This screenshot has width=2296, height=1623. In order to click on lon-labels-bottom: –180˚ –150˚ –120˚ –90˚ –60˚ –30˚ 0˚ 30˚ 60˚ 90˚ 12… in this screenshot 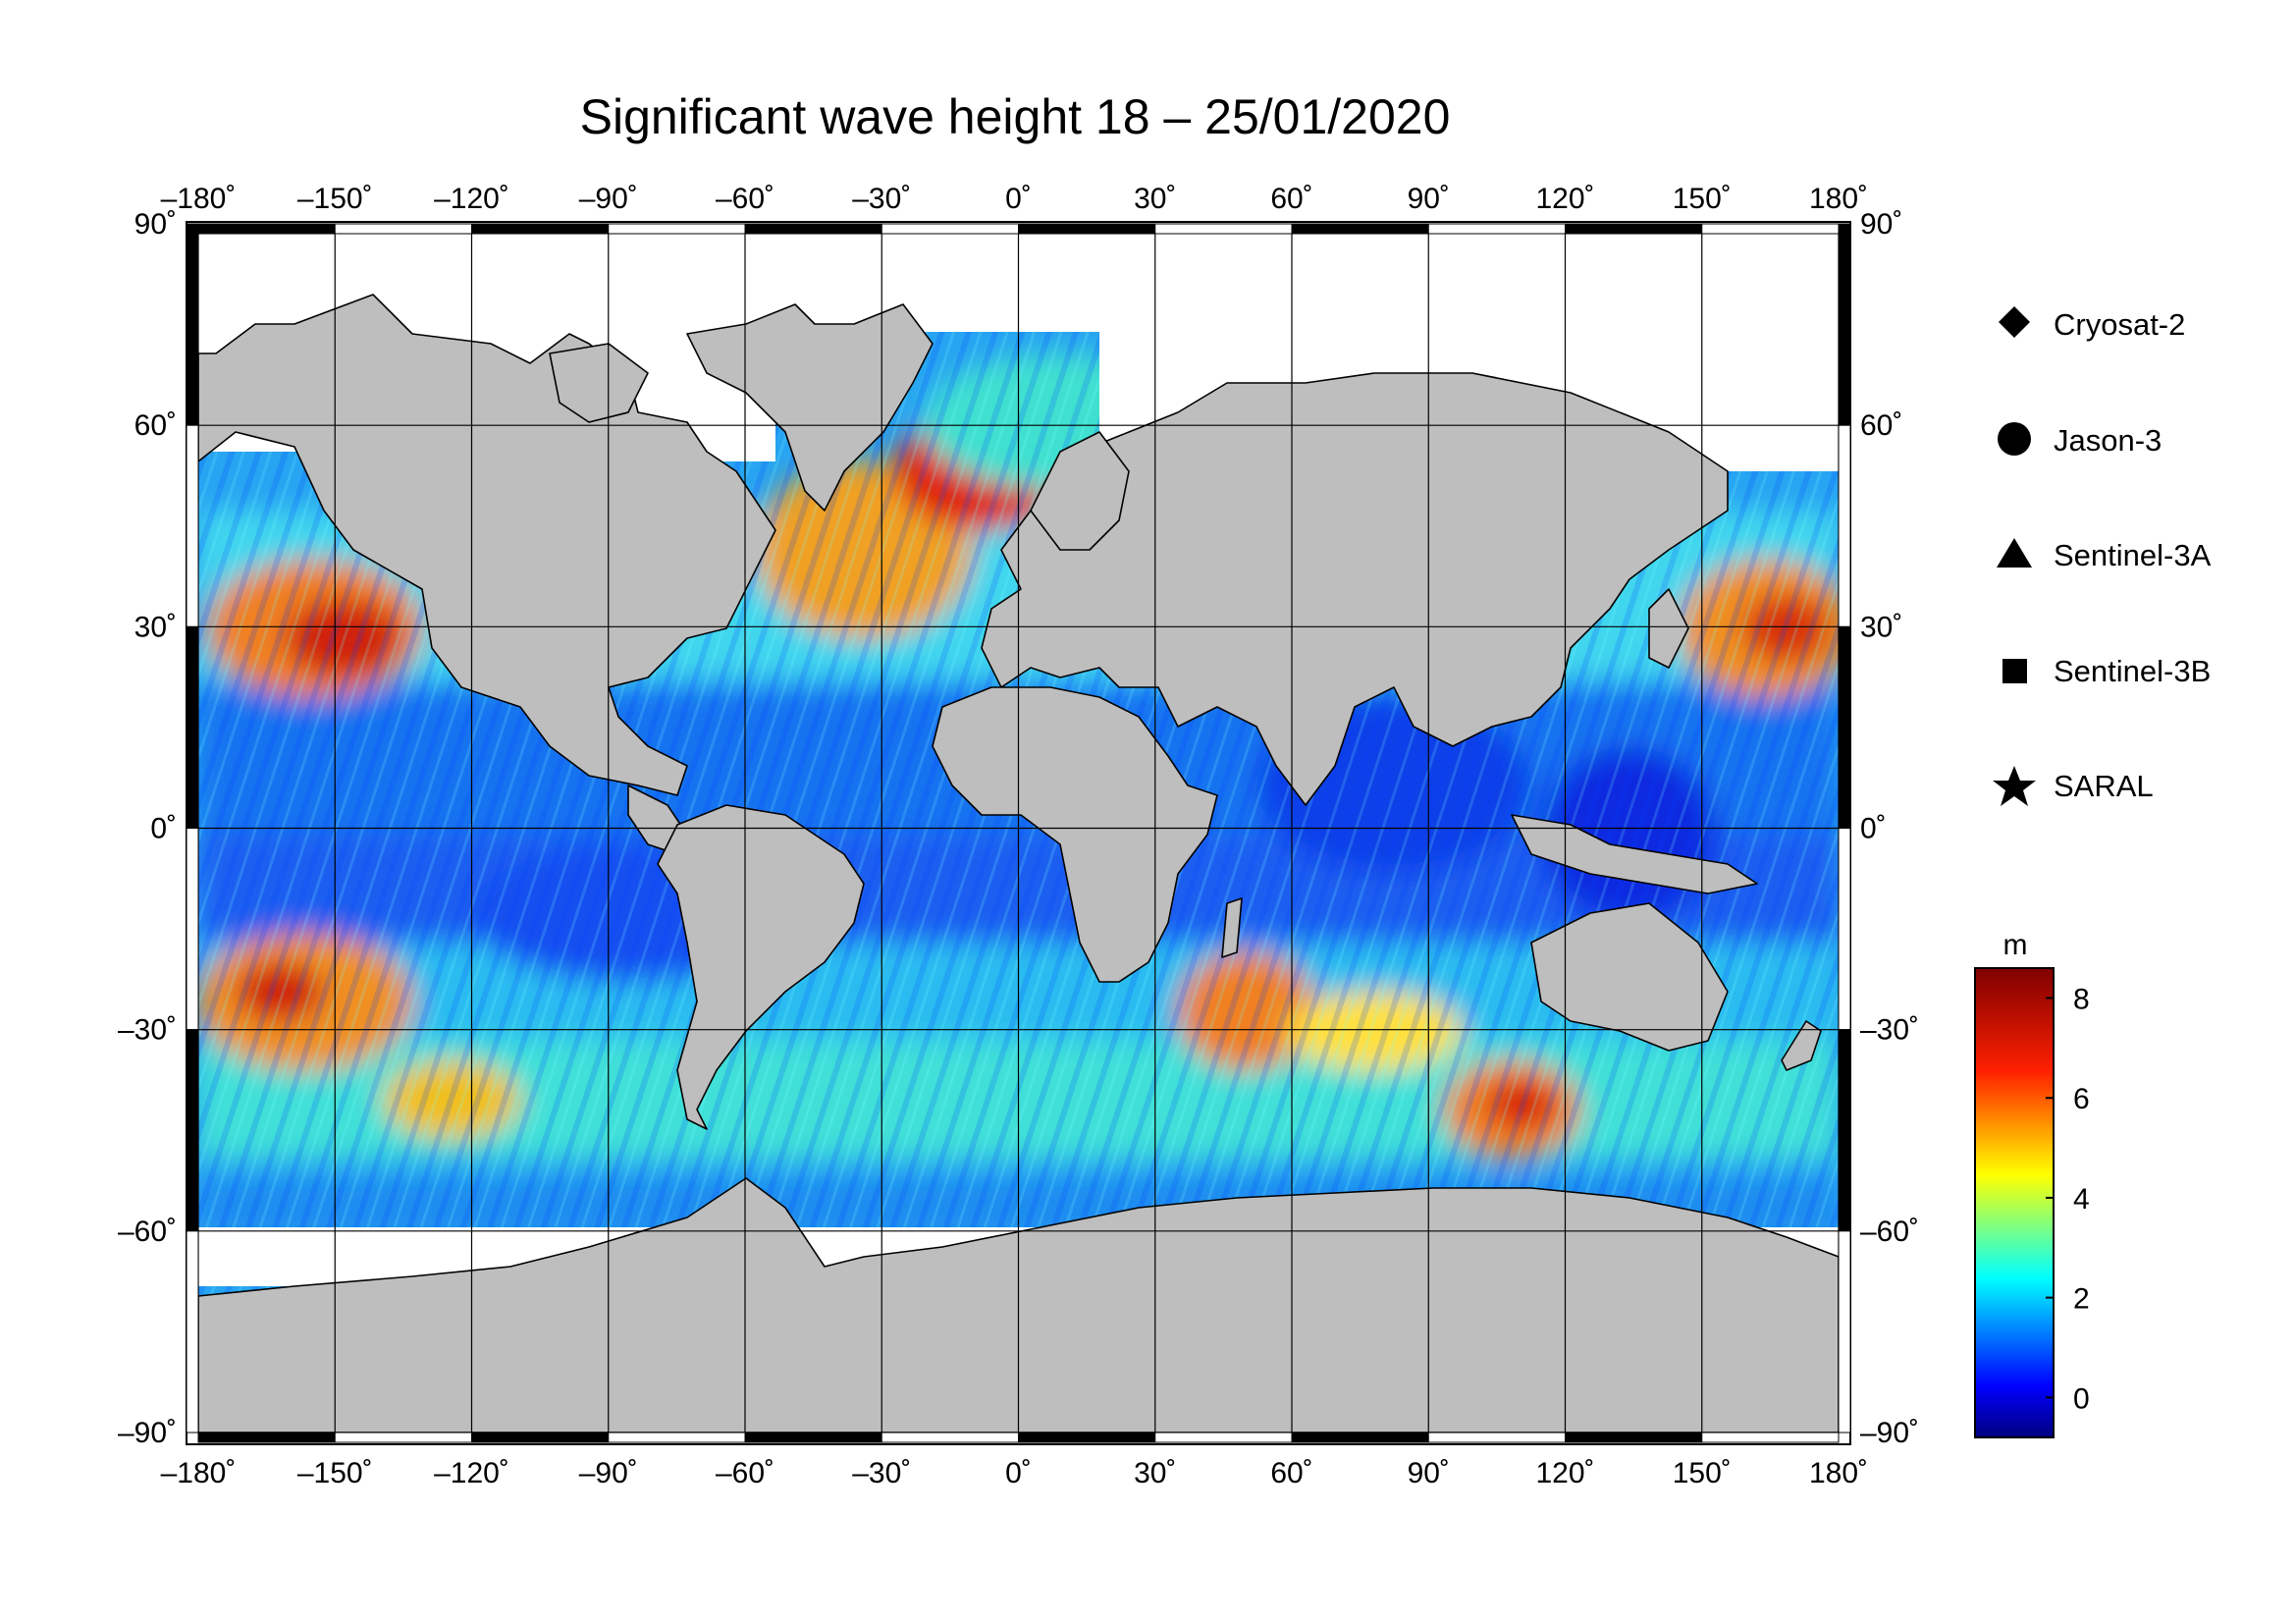, I will do `click(1014, 1473)`.